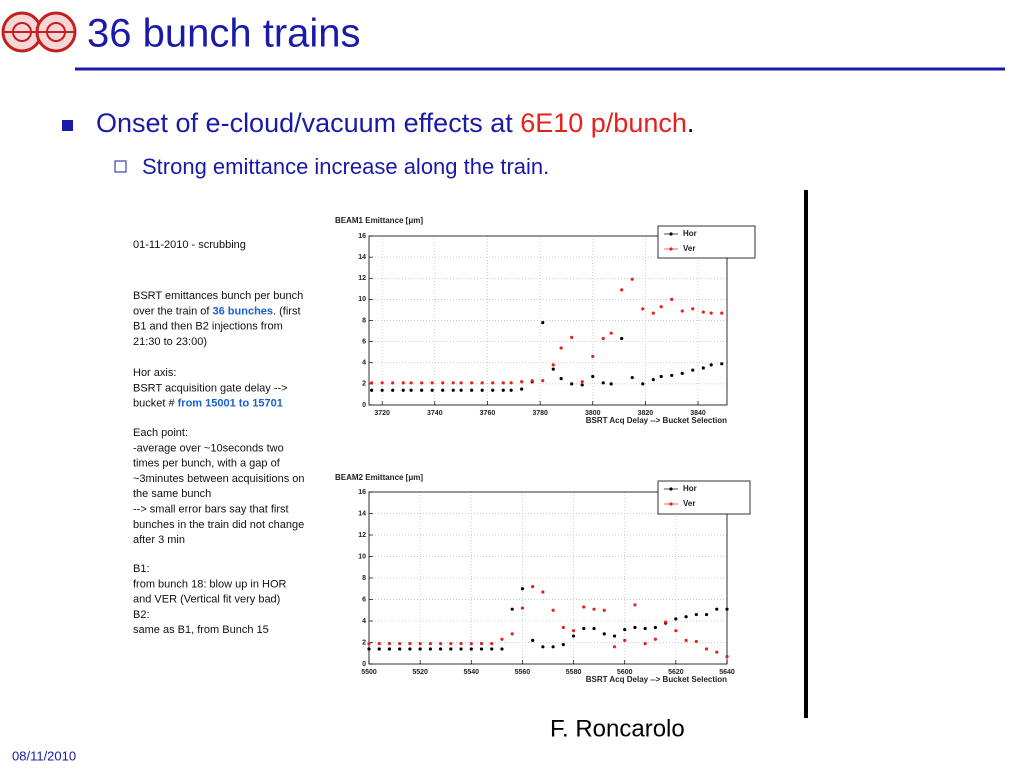 The width and height of the screenshot is (1024, 773). Describe the element at coordinates (382, 413) in the screenshot. I see `x-tick-label: 3720` at that location.